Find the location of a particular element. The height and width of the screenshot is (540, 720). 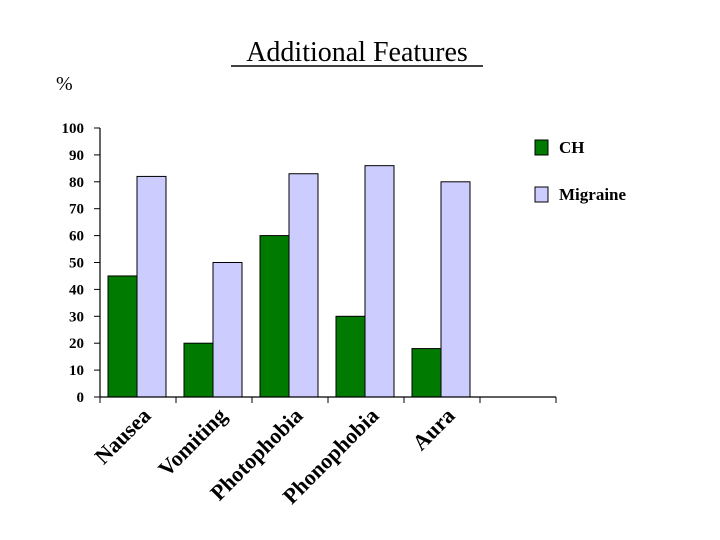

legend: CH Migraine is located at coordinates (580, 171).